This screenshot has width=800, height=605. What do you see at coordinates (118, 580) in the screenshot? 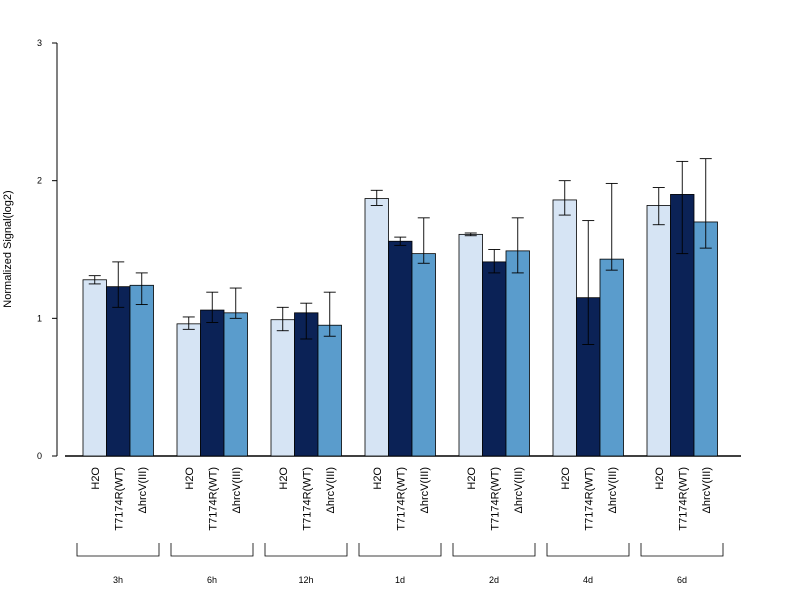
I see `group-label: 3h` at bounding box center [118, 580].